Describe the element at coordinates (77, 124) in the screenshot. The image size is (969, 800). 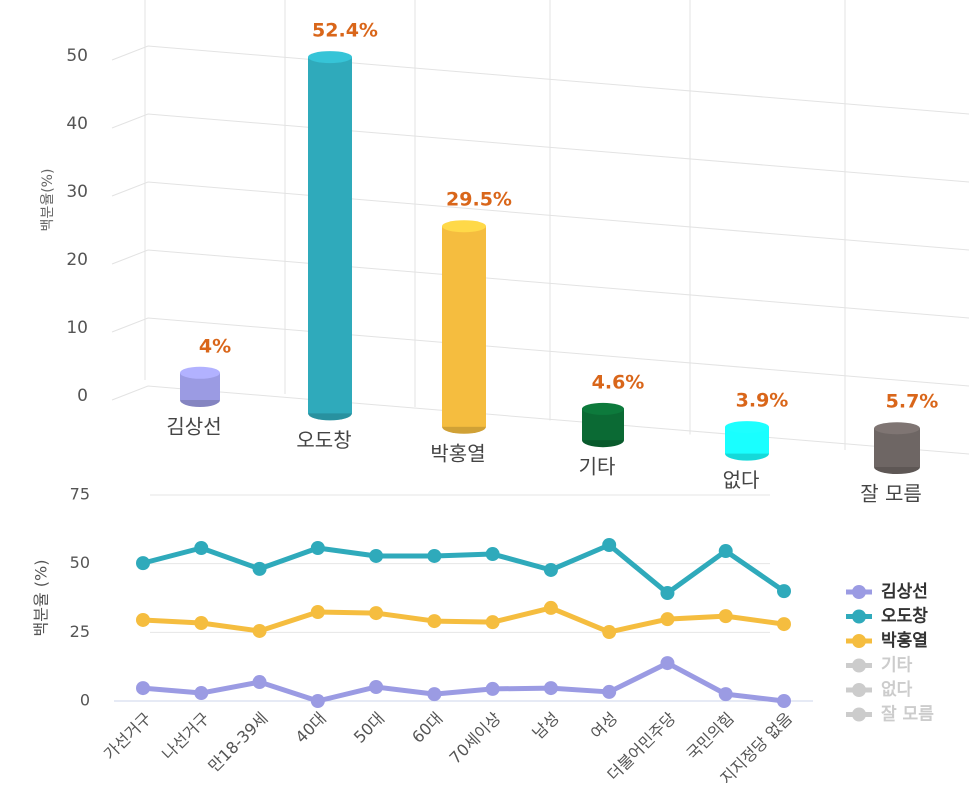
I see `y-tick-label: 40` at that location.